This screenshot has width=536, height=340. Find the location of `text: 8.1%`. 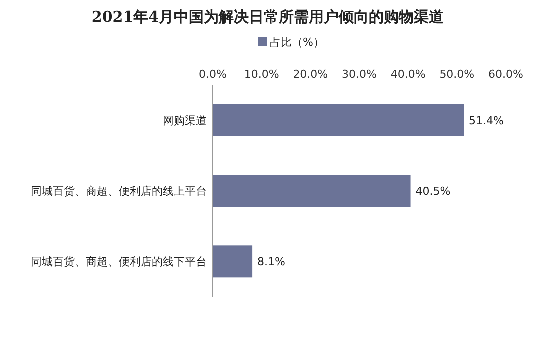

text: 8.1% is located at coordinates (272, 262).